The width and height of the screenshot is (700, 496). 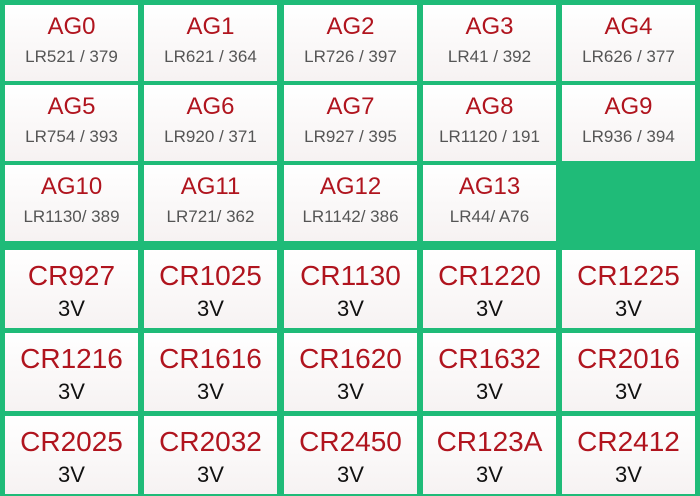 I want to click on battery-cell: AG4 LR626 / 377, so click(x=628, y=43).